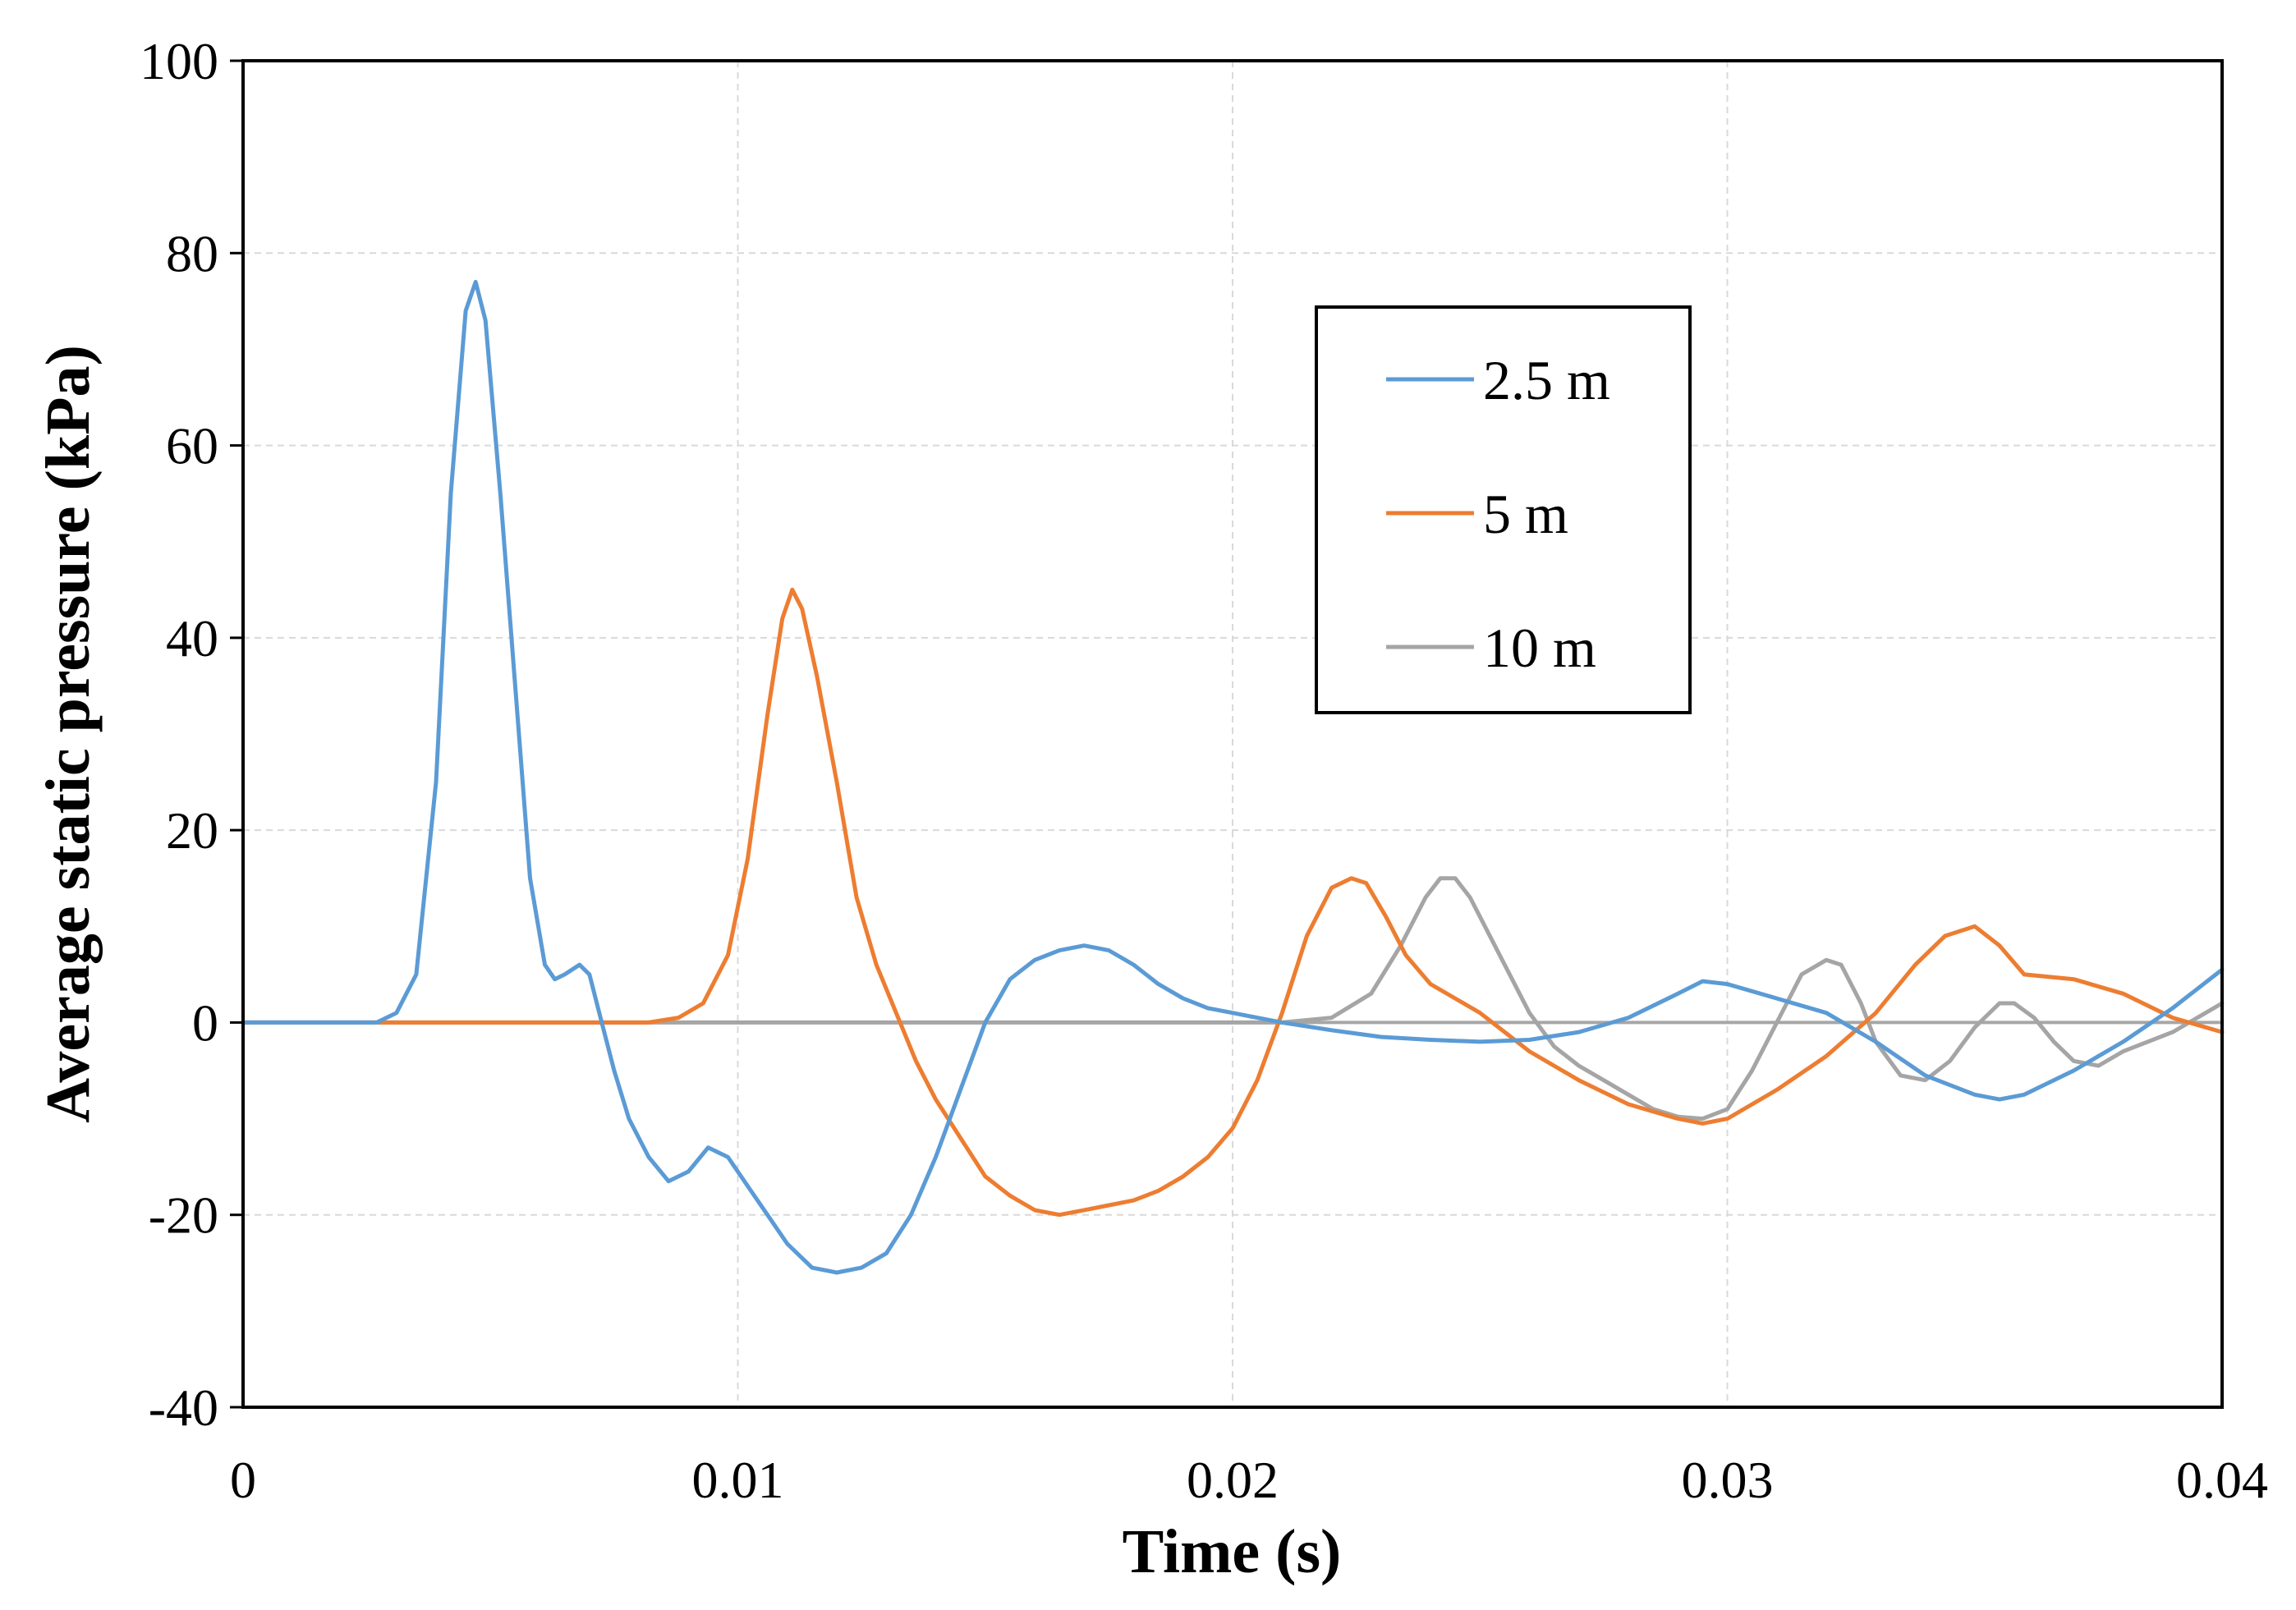 The image size is (2296, 1610). What do you see at coordinates (738, 1480) in the screenshot?
I see `x-tick-label: 0.01` at bounding box center [738, 1480].